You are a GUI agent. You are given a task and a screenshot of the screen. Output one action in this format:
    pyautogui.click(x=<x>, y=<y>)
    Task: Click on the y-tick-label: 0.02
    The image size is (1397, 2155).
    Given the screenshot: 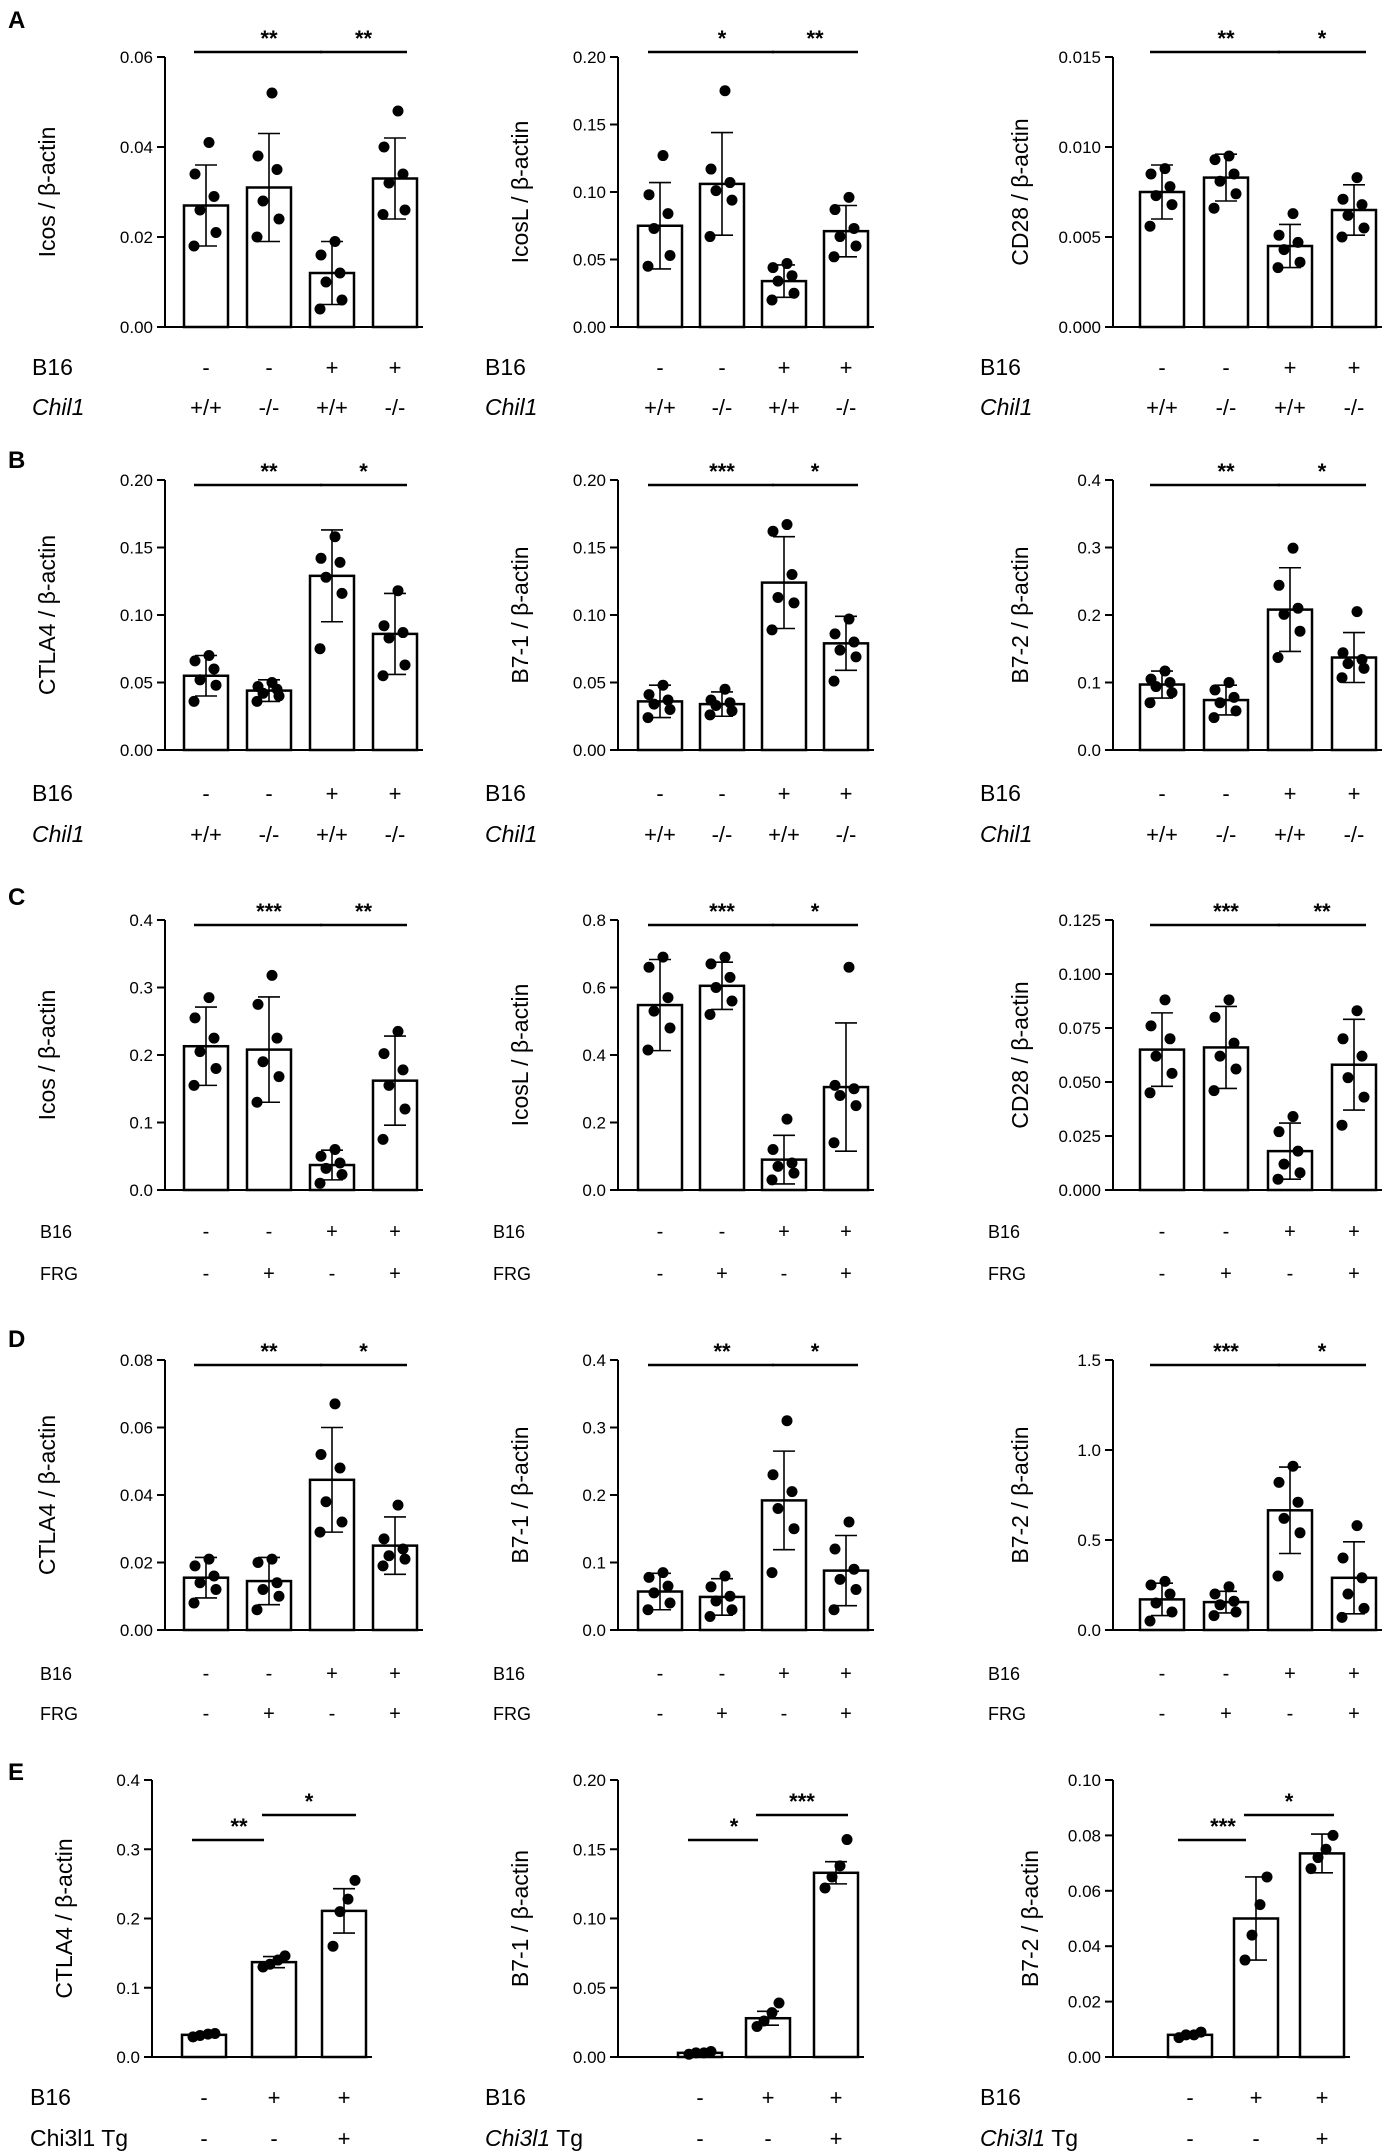 What is the action you would take?
    pyautogui.click(x=136, y=237)
    